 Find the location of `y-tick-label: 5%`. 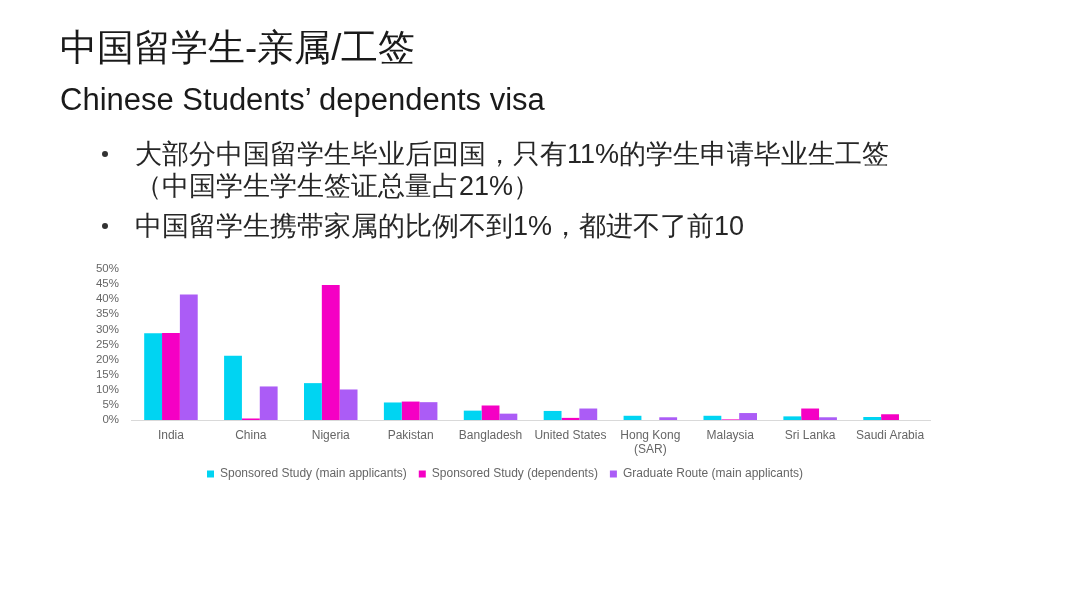

y-tick-label: 5% is located at coordinates (110, 404).